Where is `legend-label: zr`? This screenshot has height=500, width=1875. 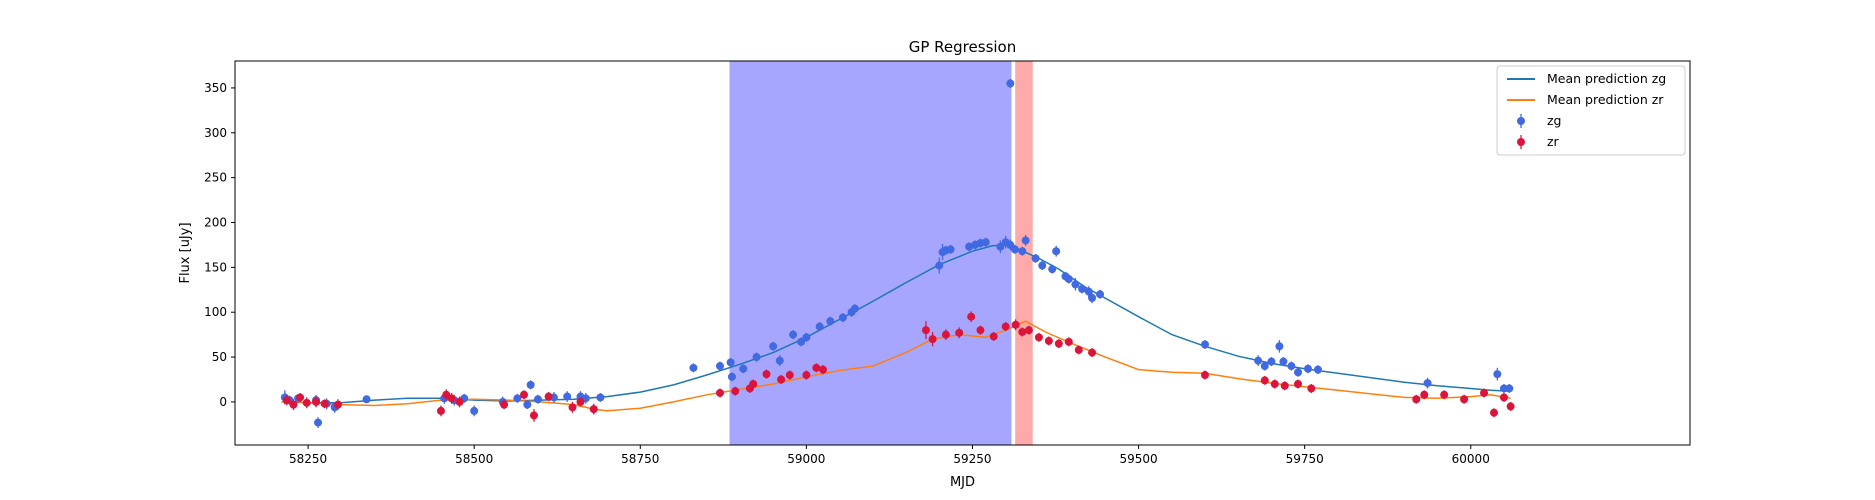 legend-label: zr is located at coordinates (1553, 141).